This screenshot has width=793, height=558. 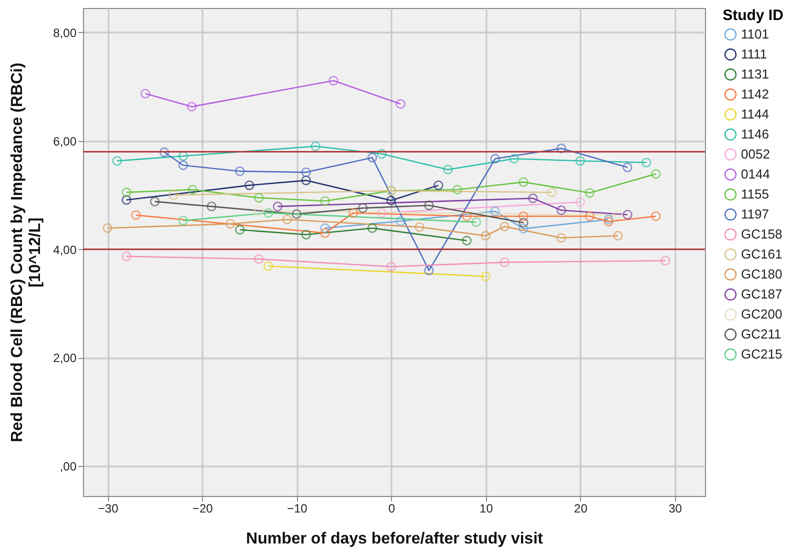 I want to click on x-tick-label: −10, so click(x=297, y=509).